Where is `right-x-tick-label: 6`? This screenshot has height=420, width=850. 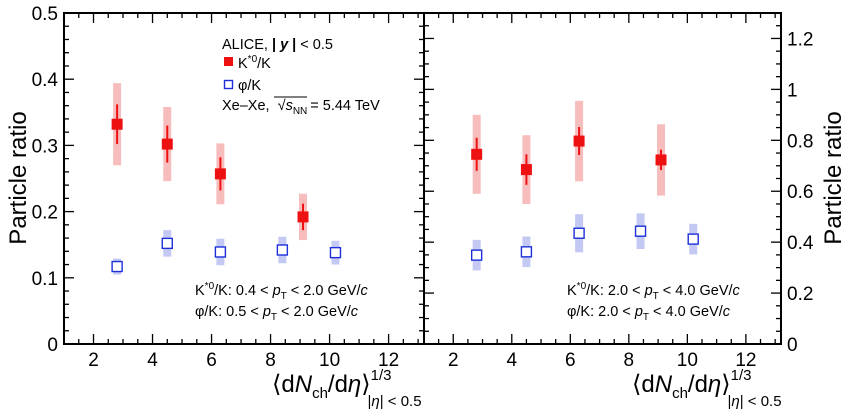
right-x-tick-label: 6 is located at coordinates (570, 360).